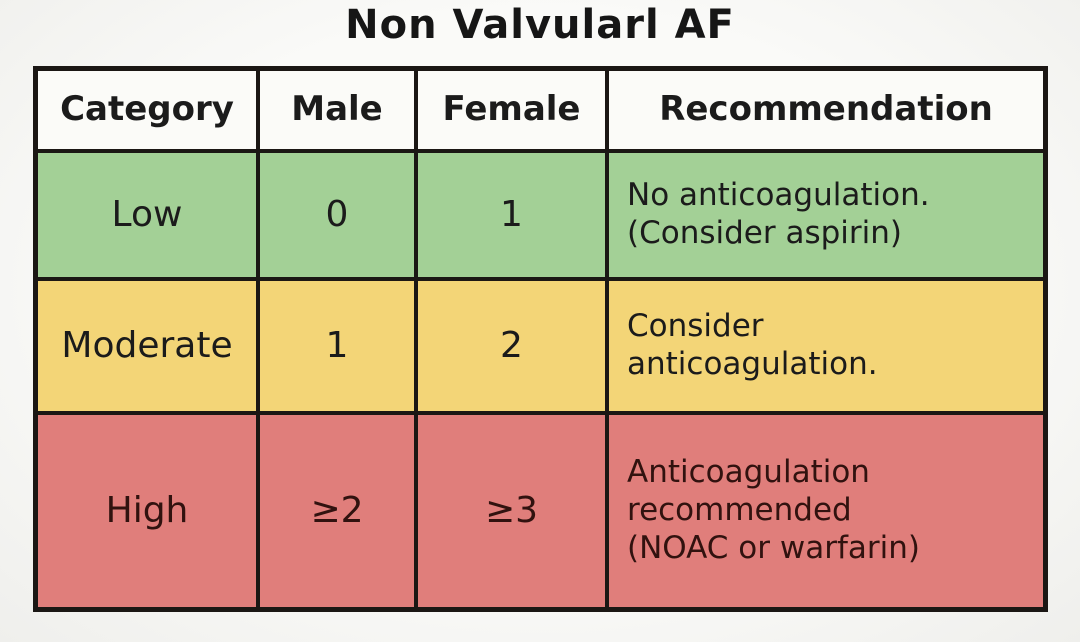 Image resolution: width=1080 pixels, height=642 pixels. Describe the element at coordinates (511, 215) in the screenshot. I see `cell-low-female-score: 1` at that location.